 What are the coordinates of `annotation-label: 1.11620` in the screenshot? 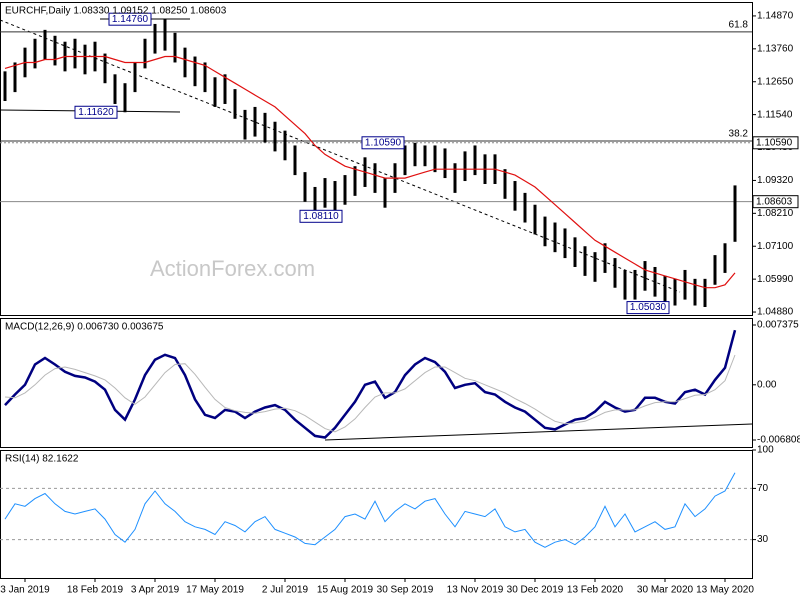 It's located at (96, 112).